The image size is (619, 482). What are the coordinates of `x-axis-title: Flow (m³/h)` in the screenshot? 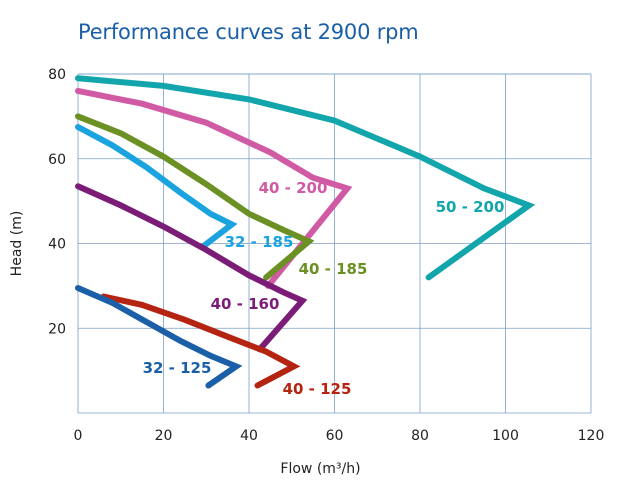 It's located at (320, 469).